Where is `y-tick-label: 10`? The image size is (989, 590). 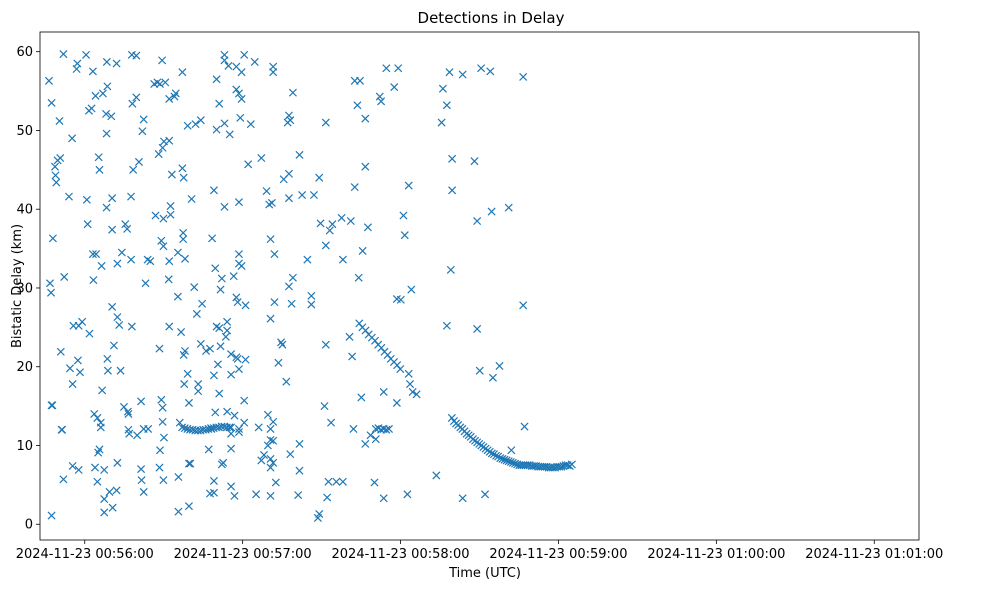 y-tick-label: 10 is located at coordinates (24, 446).